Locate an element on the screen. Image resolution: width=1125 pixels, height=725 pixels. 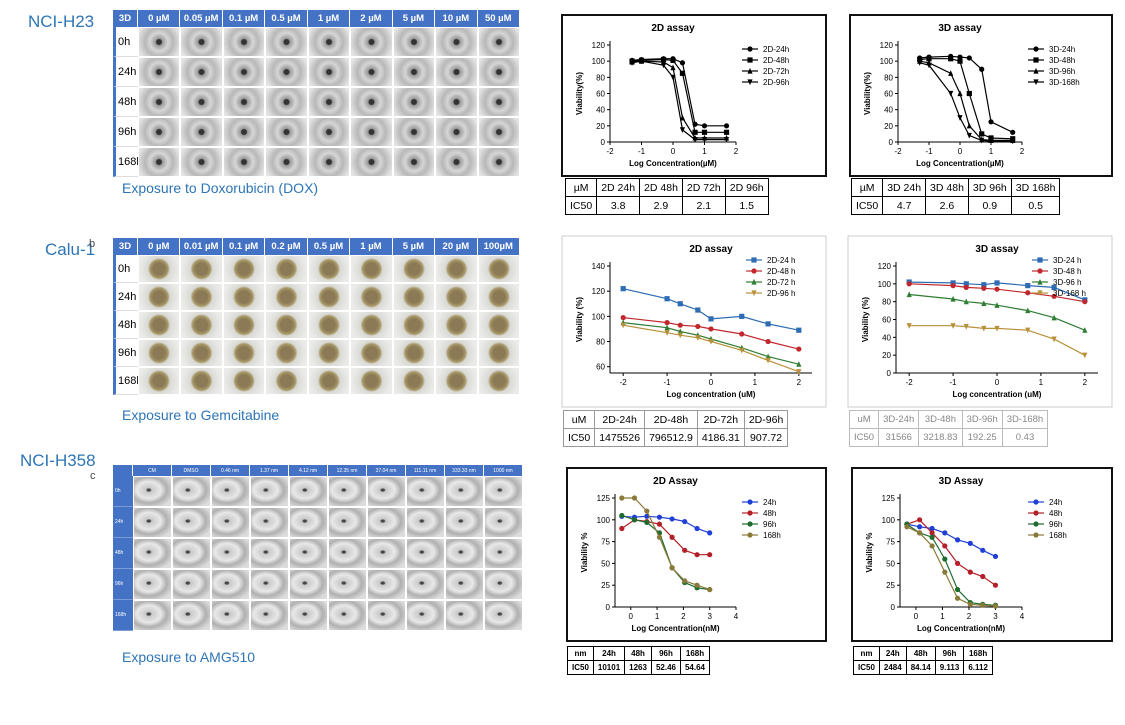
legend-label: 2D-24 h is located at coordinates (781, 260).